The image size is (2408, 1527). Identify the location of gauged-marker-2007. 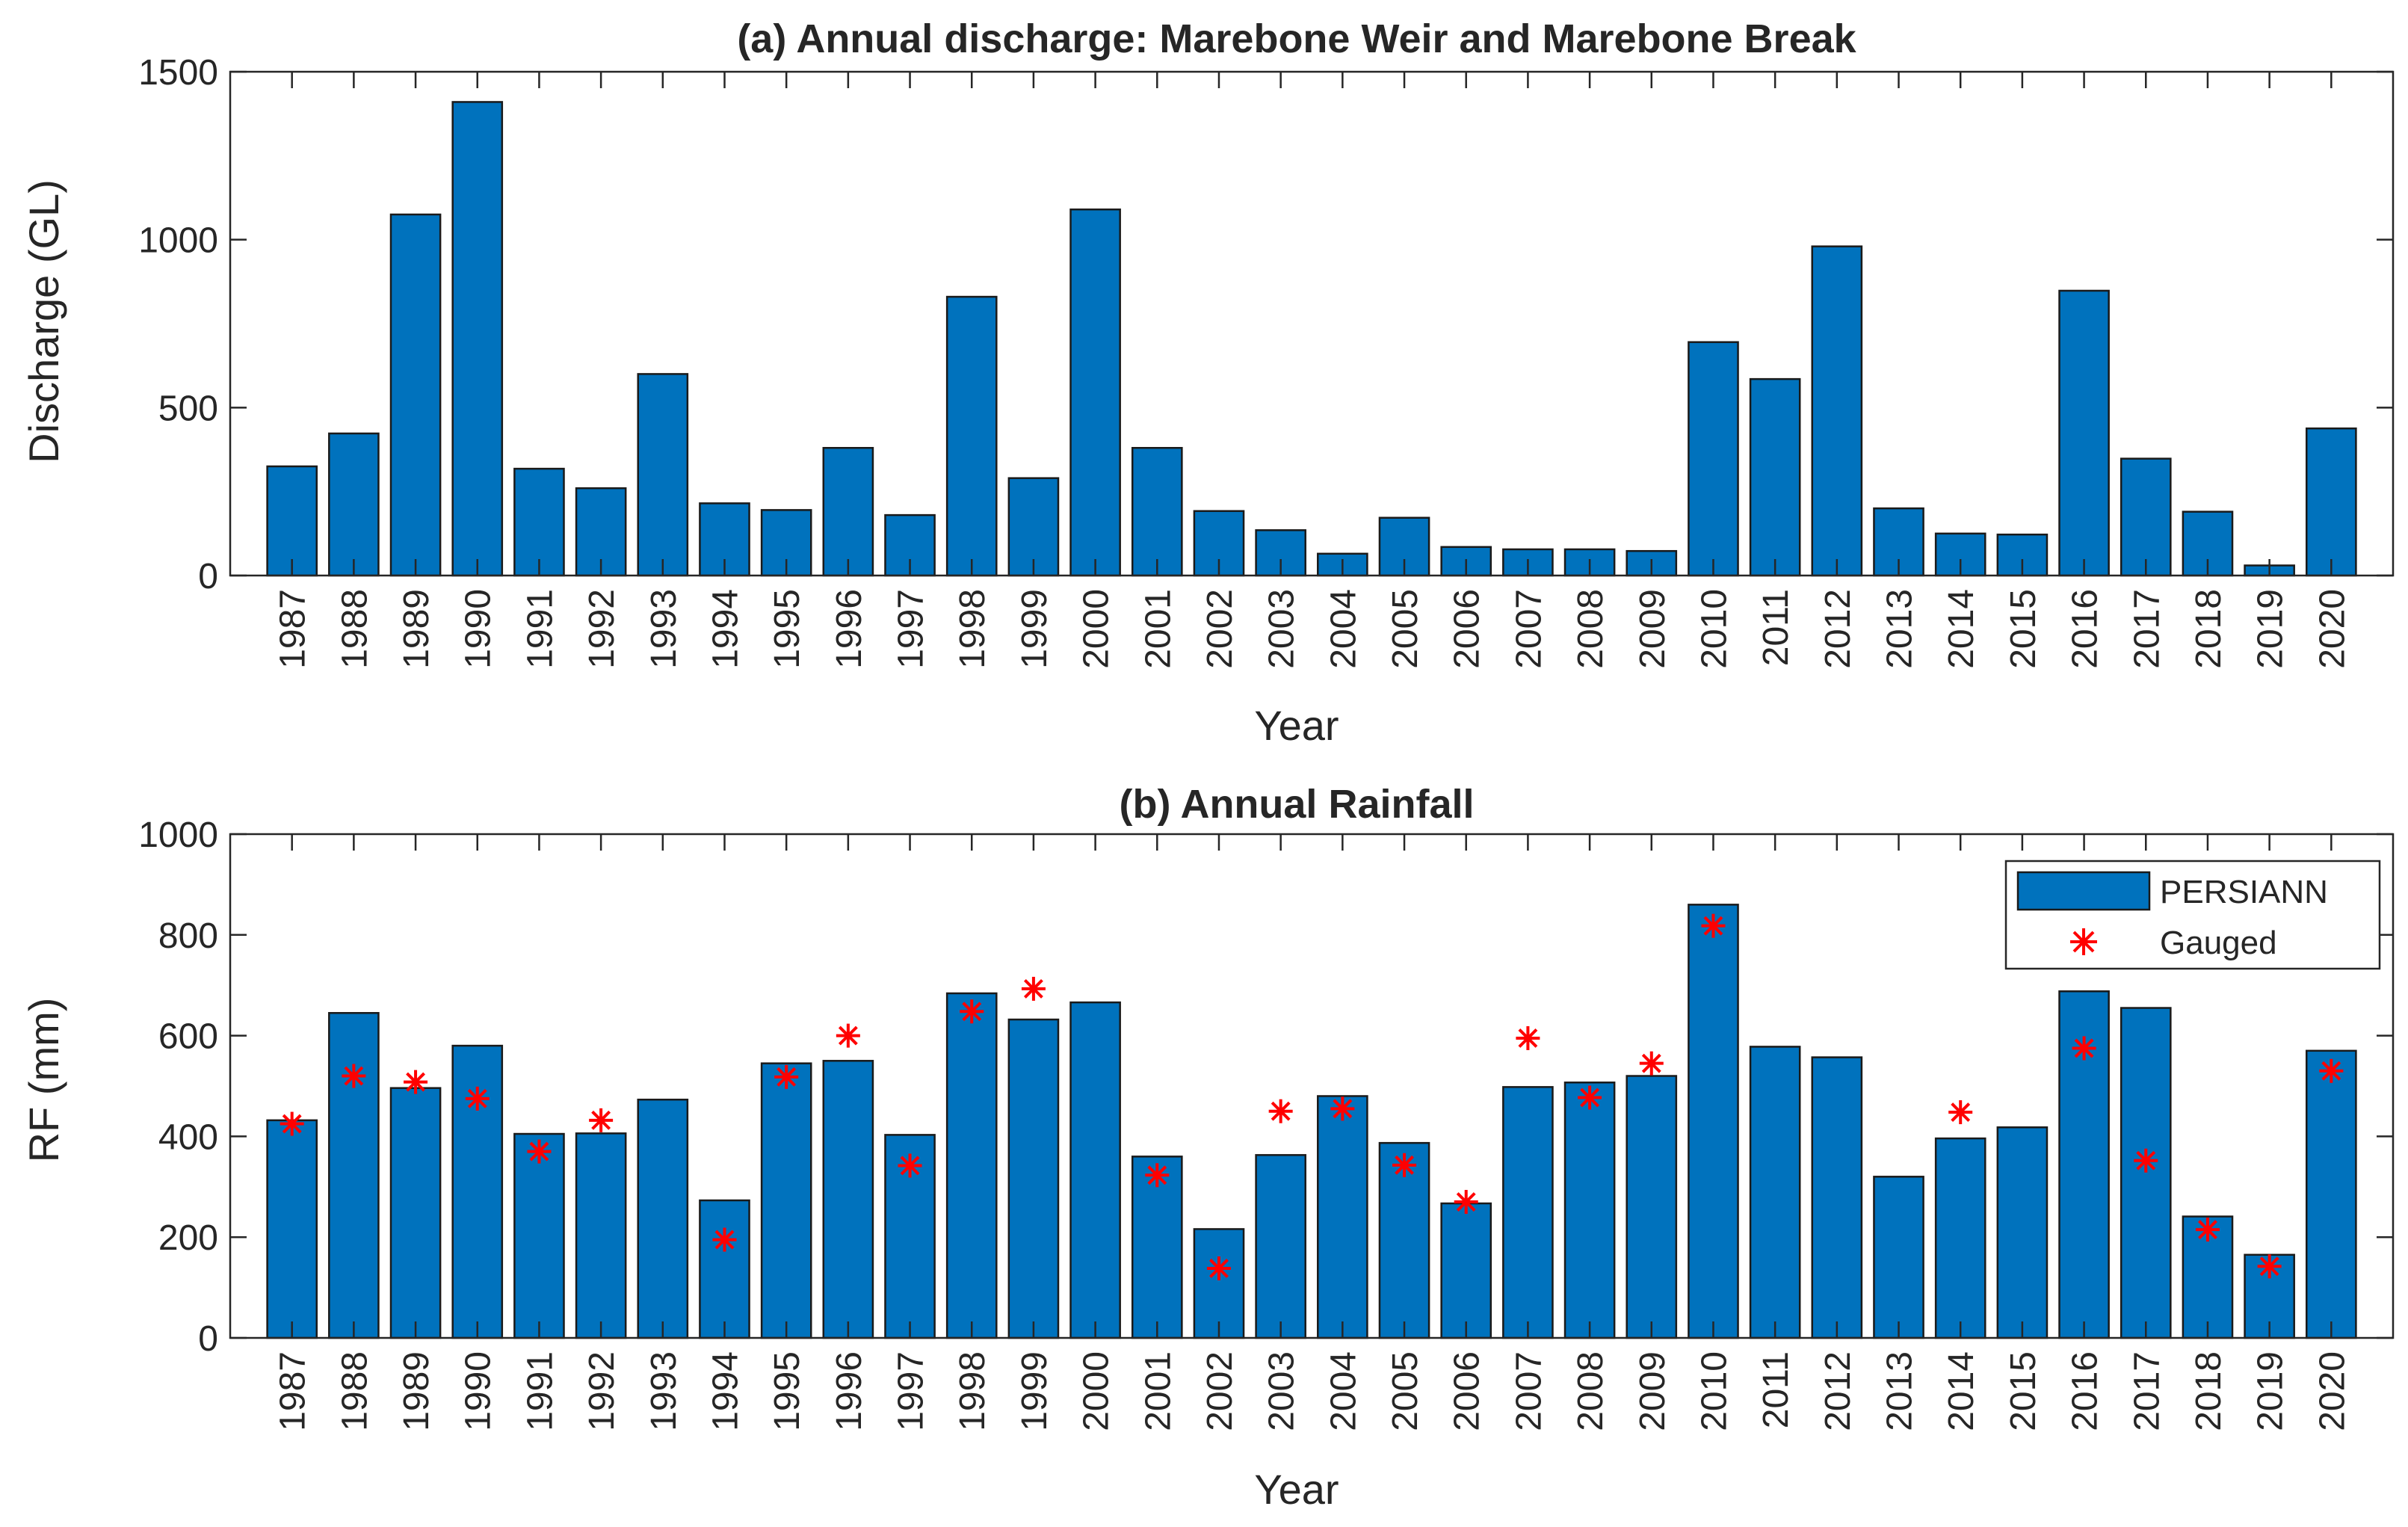
(1528, 1038).